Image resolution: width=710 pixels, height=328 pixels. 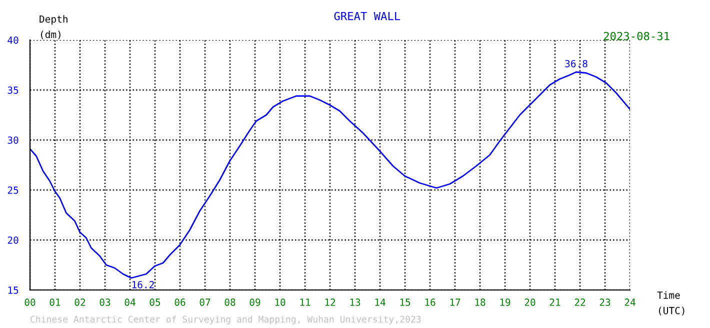 I want to click on x-tick-label: 15, so click(x=405, y=302).